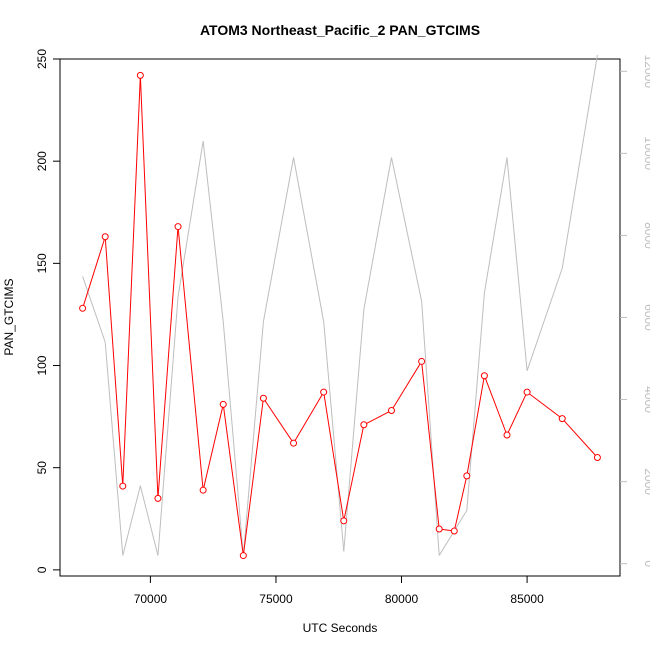  Describe the element at coordinates (402, 599) in the screenshot. I see `x-tick-label: 80000` at that location.